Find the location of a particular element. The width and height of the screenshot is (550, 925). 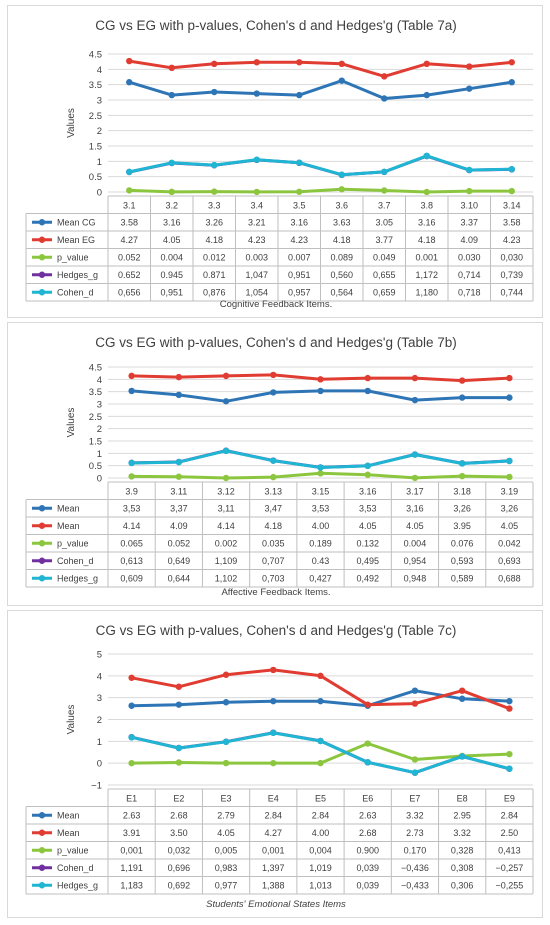

data-label: 0.001 is located at coordinates (426, 257).